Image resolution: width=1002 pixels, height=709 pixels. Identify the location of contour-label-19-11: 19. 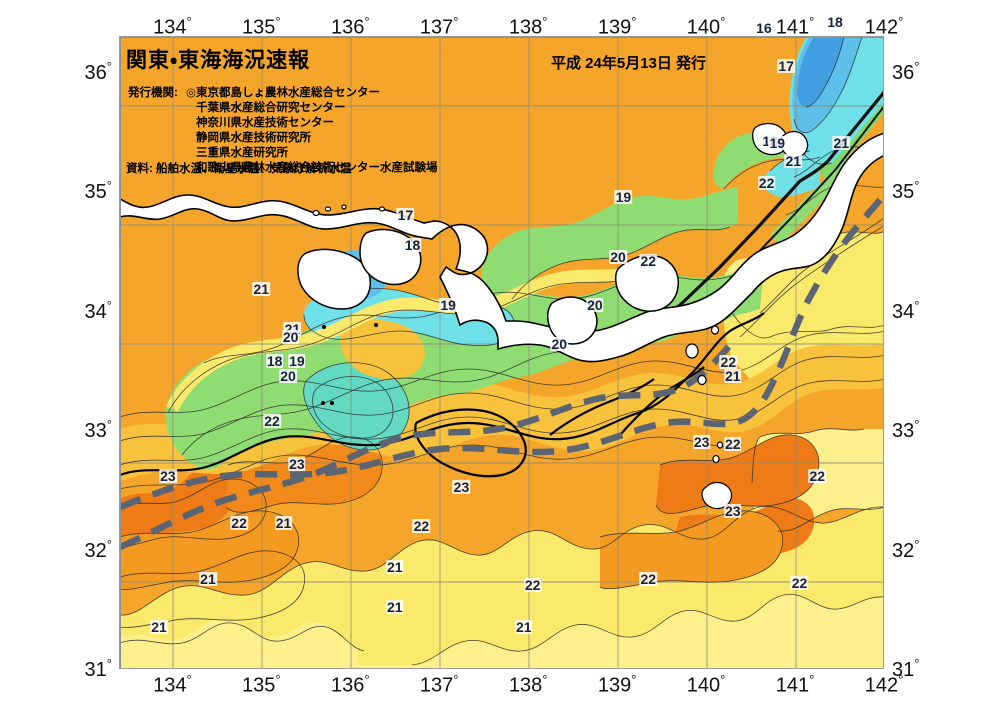
(448, 304).